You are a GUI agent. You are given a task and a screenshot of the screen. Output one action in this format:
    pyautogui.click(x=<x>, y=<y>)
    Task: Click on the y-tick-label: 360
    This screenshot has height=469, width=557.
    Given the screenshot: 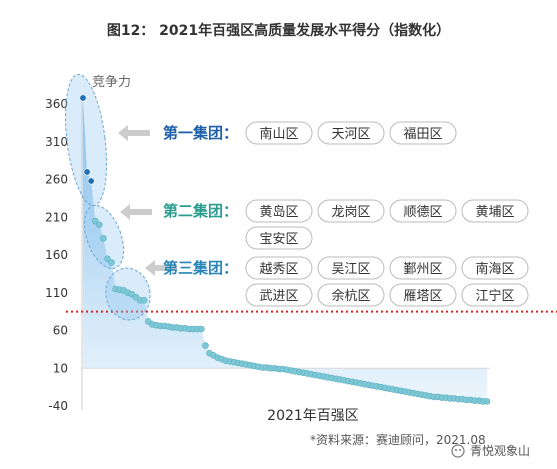 What is the action you would take?
    pyautogui.click(x=56, y=104)
    